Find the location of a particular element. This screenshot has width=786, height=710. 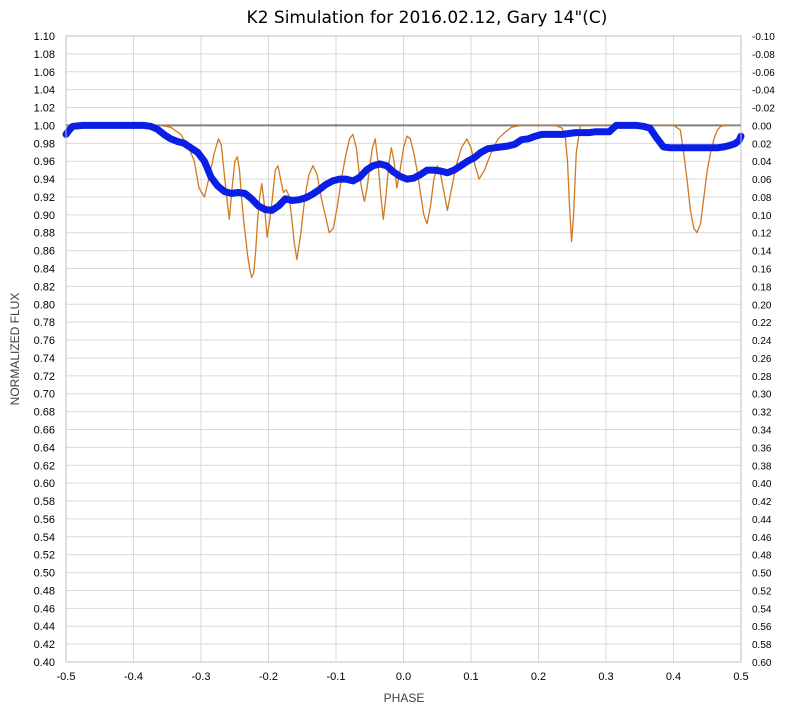

y2-tick-label: 0.08 is located at coordinates (762, 198).